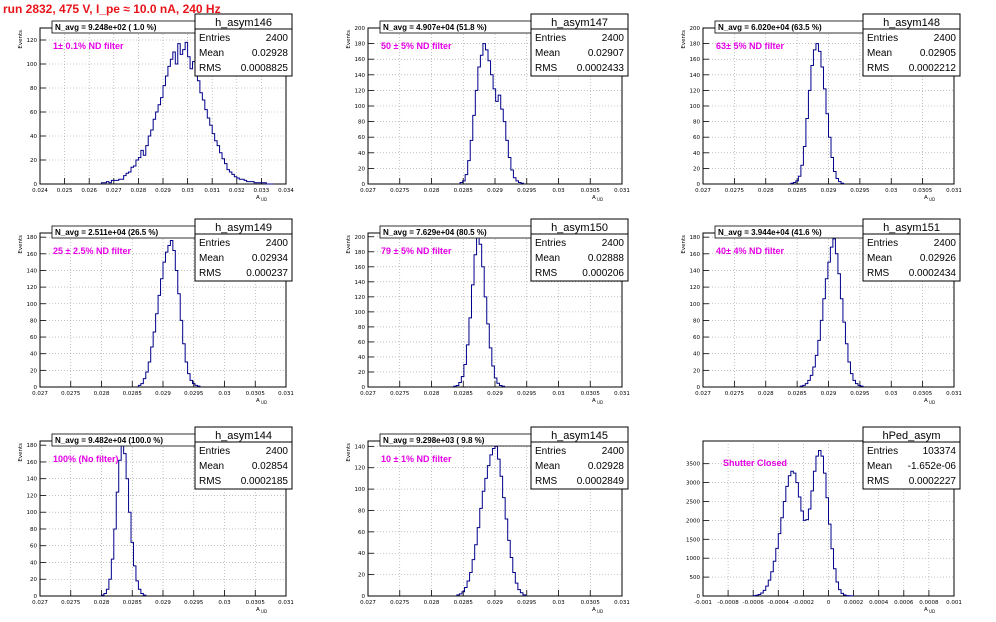  Describe the element at coordinates (434, 440) in the screenshot. I see `n-avg-annotation: N_avg = 9.298e+03 ( 9.8 %)` at that location.